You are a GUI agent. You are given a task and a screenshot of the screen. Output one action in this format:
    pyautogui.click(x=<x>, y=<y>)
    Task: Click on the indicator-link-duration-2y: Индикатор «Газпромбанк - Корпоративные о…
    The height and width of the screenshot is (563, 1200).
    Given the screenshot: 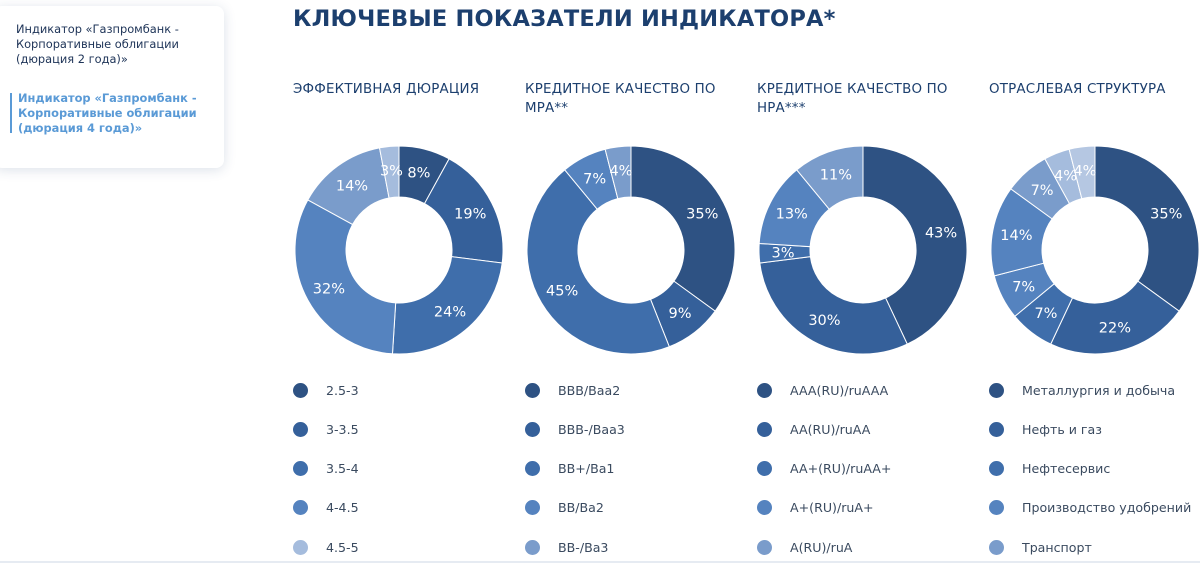 What is the action you would take?
    pyautogui.click(x=97, y=44)
    